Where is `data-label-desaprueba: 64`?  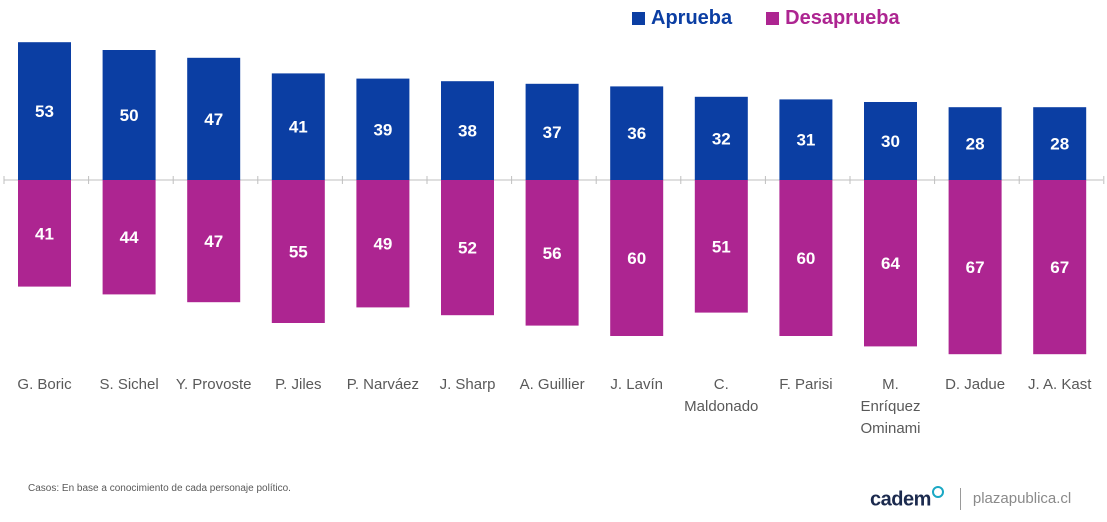 data-label-desaprueba: 64 is located at coordinates (890, 263).